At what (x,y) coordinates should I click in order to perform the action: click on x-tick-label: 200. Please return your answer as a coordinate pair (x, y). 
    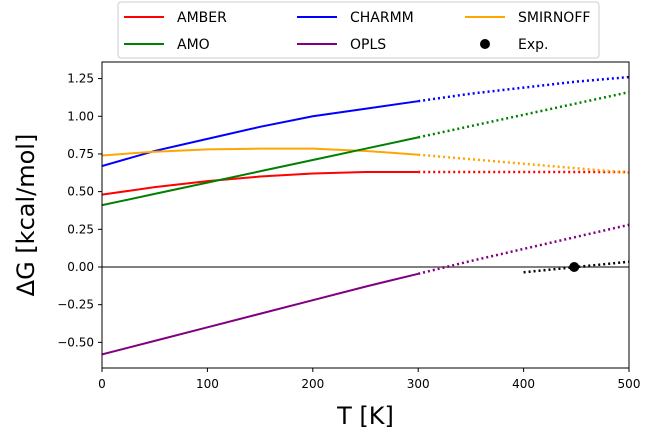
    Looking at the image, I should click on (312, 384).